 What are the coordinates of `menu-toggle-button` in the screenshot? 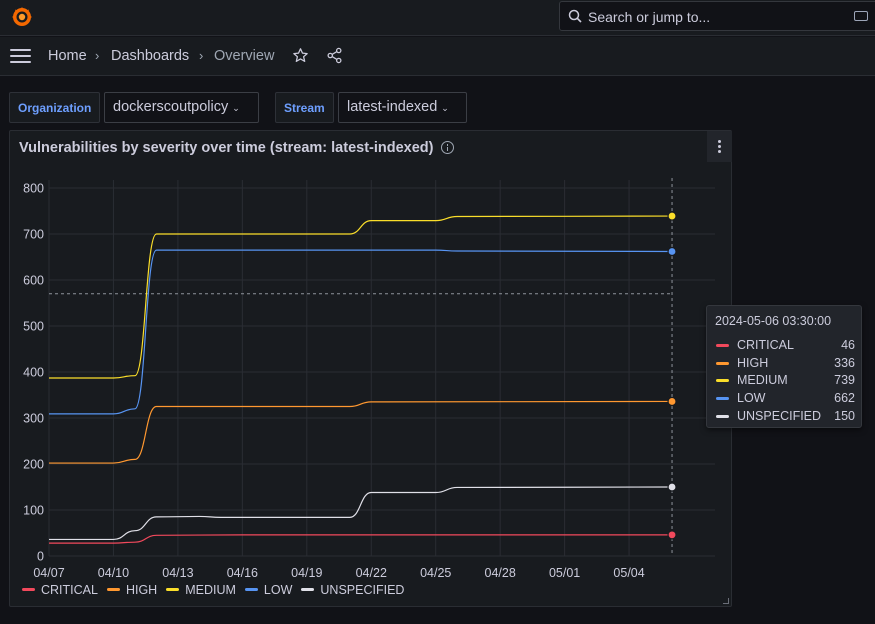 It's located at (20, 57).